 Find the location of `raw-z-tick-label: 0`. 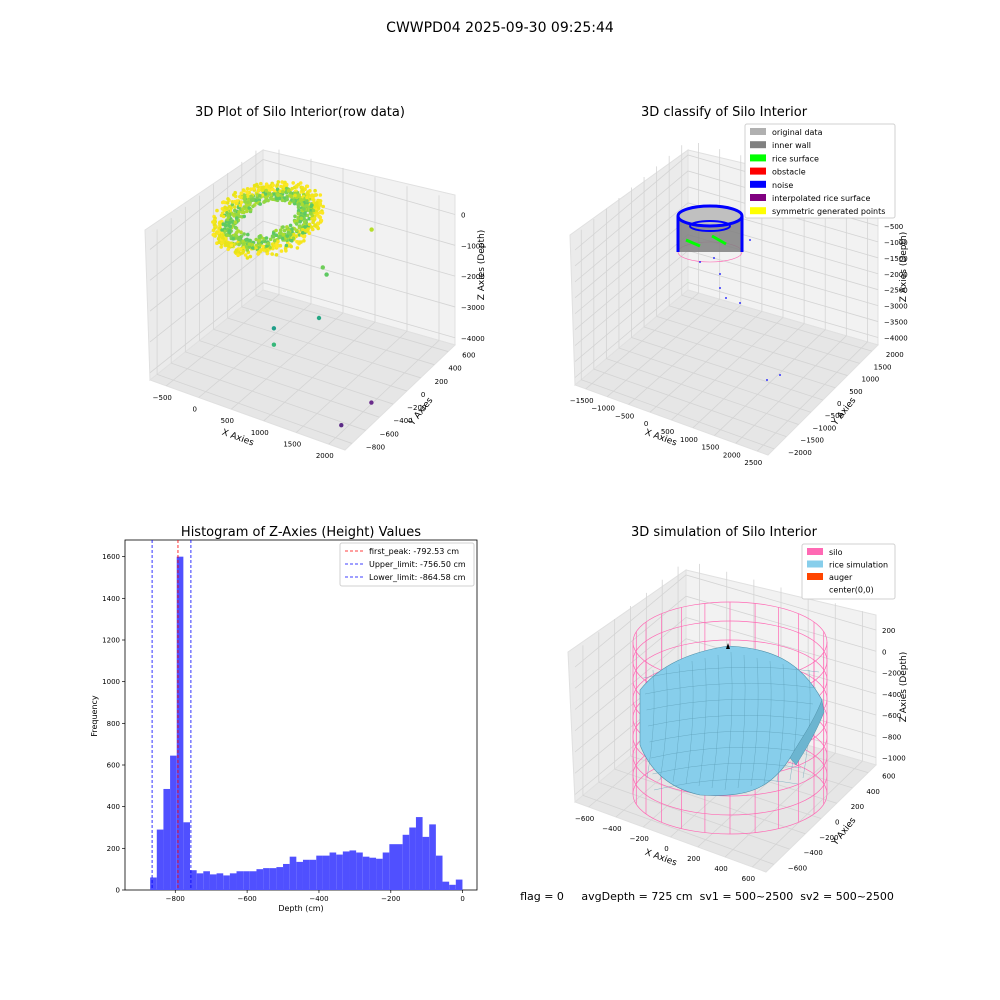

raw-z-tick-label: 0 is located at coordinates (463, 216).